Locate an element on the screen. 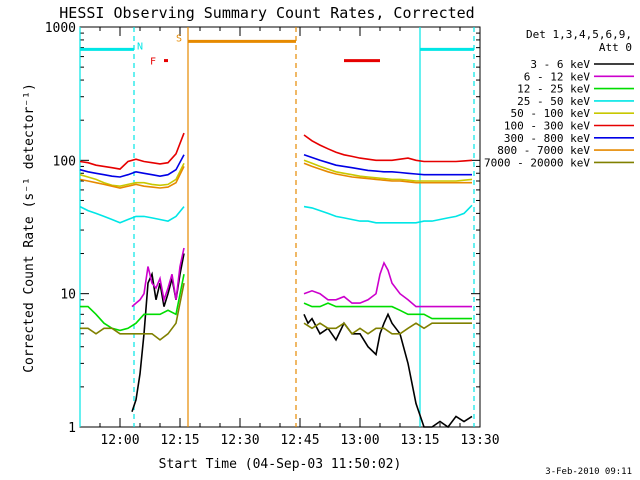  legend-label: 50 - 100 keV is located at coordinates (551, 113).